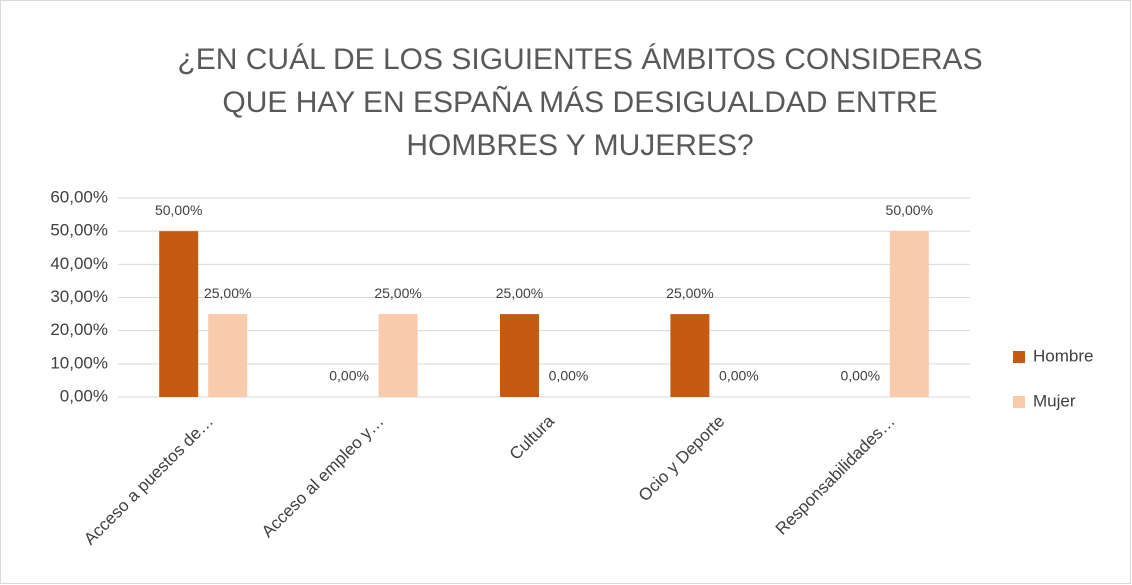 The image size is (1132, 585). What do you see at coordinates (79, 230) in the screenshot?
I see `y-tick-label: 50,00%` at bounding box center [79, 230].